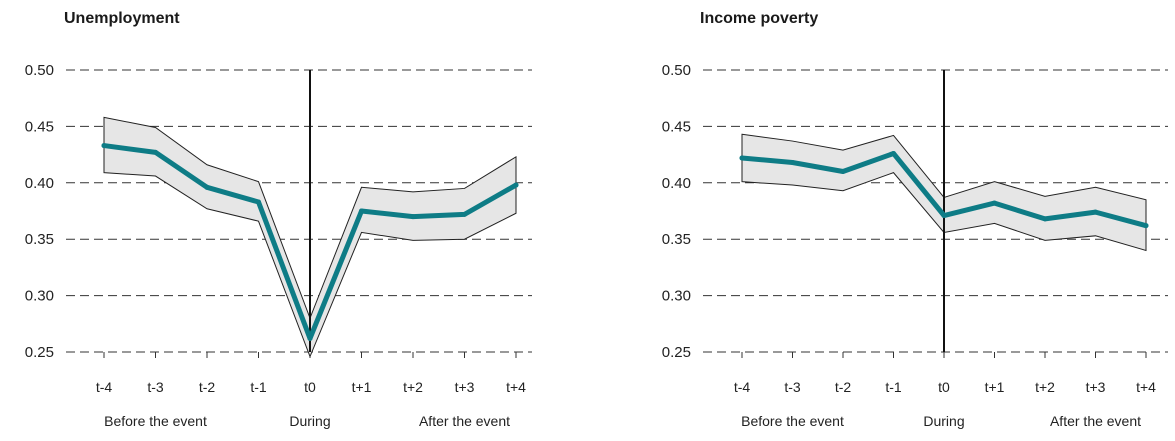 Image resolution: width=1175 pixels, height=441 pixels. I want to click on confidence-band, so click(944, 192).